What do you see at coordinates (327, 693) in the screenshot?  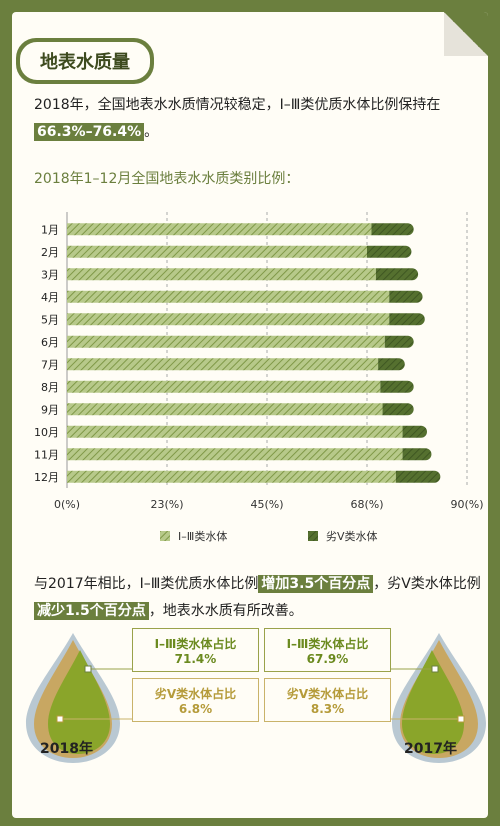 I see `2017-bad-label: 劣V类水体占比` at bounding box center [327, 693].